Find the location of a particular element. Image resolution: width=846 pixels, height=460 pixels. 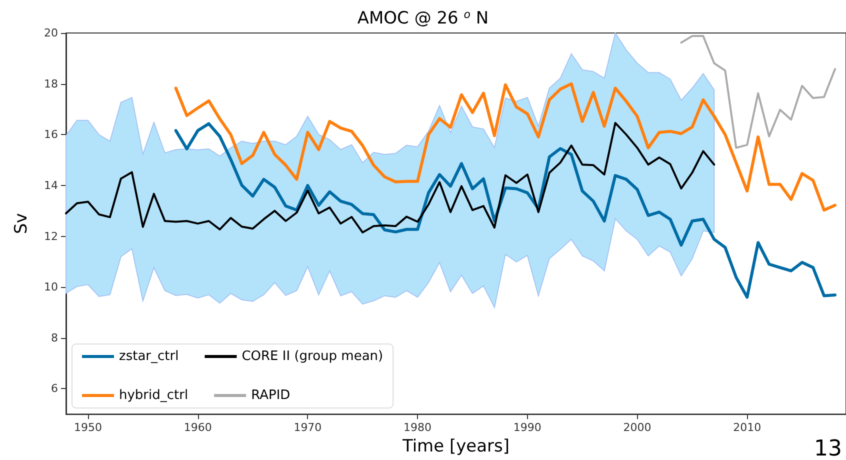

x-tick-label: 1990 is located at coordinates (527, 427).